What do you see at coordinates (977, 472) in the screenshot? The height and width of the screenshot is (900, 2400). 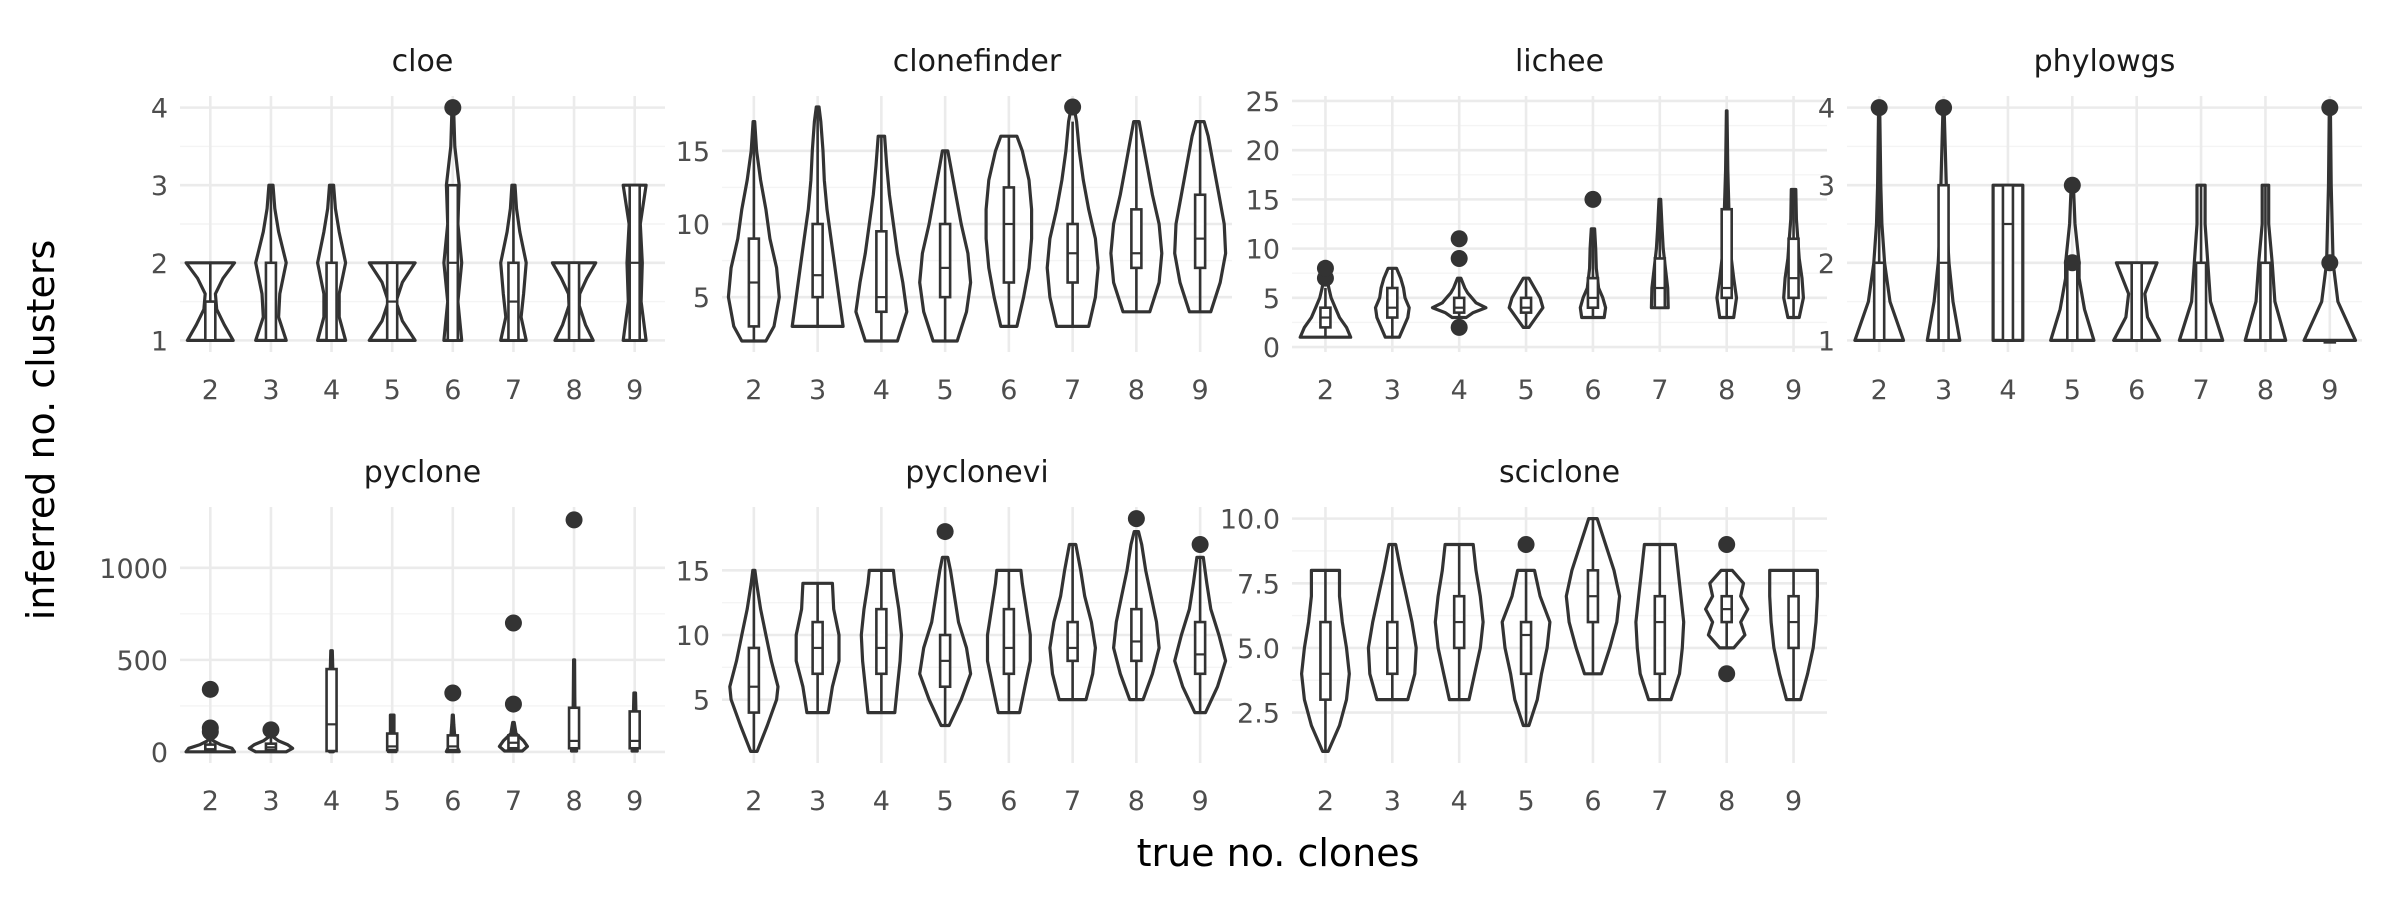 I see `panel-title: pyclonevi` at bounding box center [977, 472].